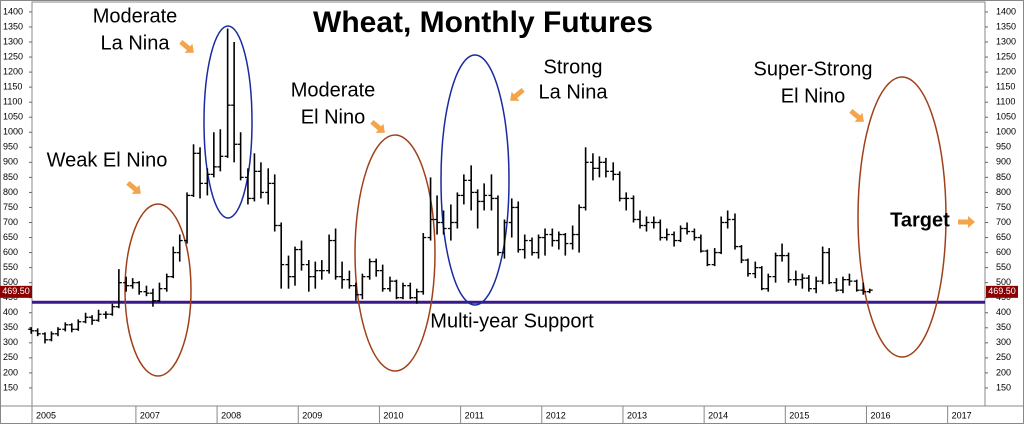 This screenshot has height=424, width=1024. I want to click on y-tick-label-right: 1400, so click(1006, 11).